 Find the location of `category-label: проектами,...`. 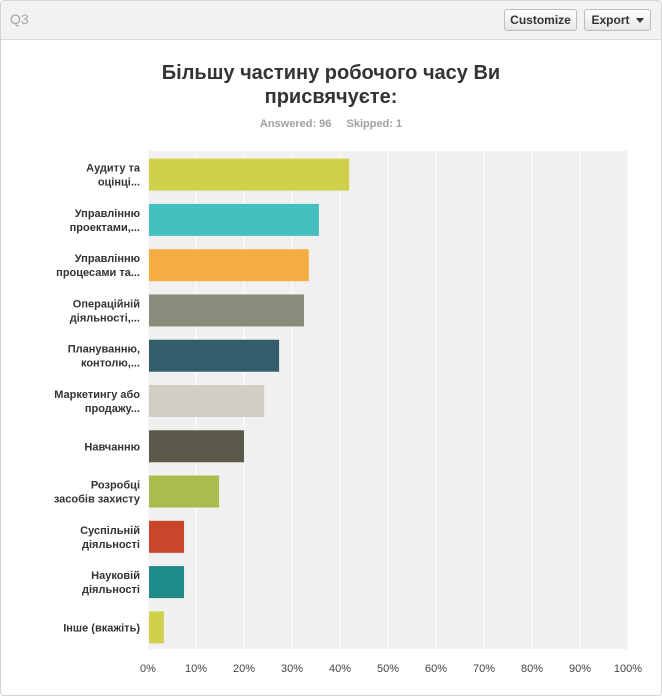

category-label: проектами,... is located at coordinates (105, 228).